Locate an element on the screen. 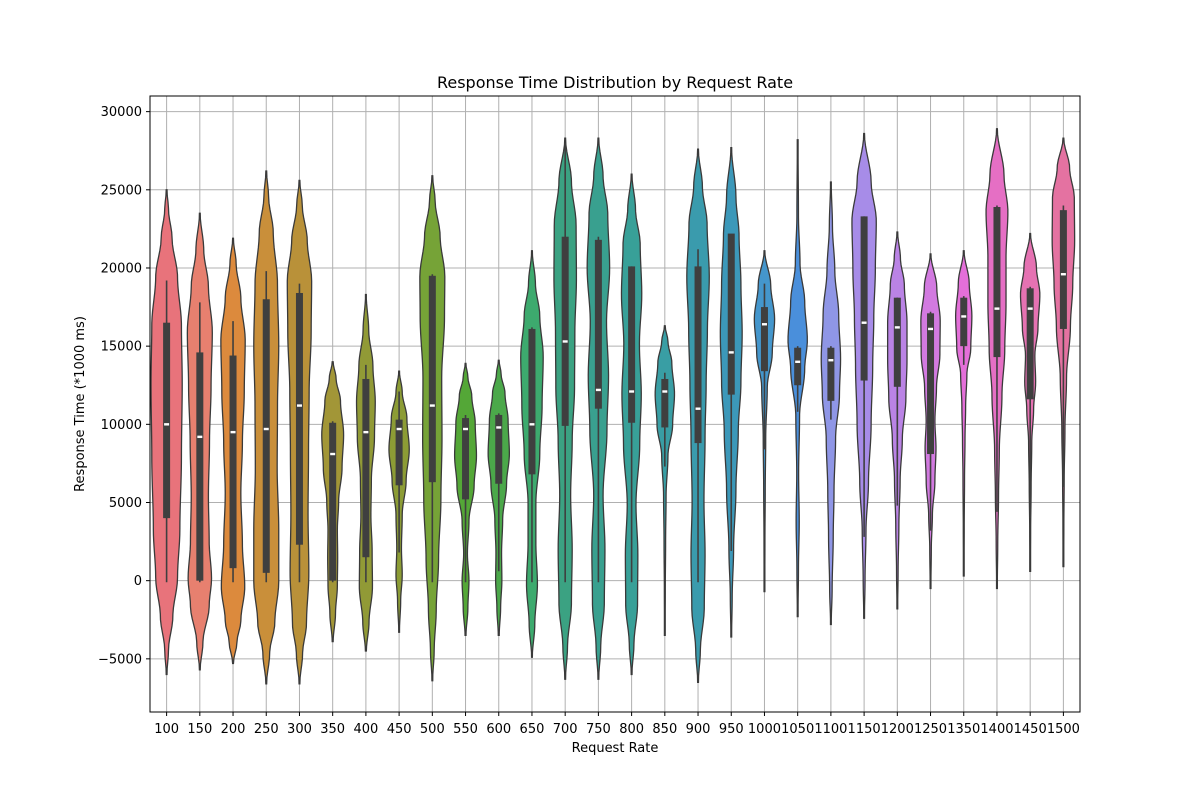 The height and width of the screenshot is (800, 1200). x-tick-label: 400 is located at coordinates (365, 729).